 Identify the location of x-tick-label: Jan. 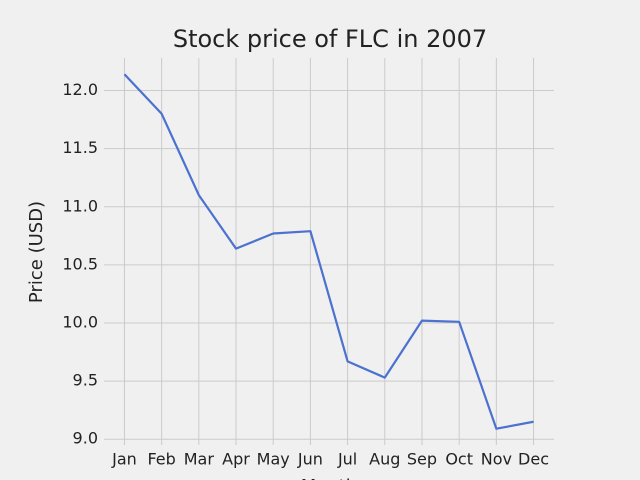
(124, 459).